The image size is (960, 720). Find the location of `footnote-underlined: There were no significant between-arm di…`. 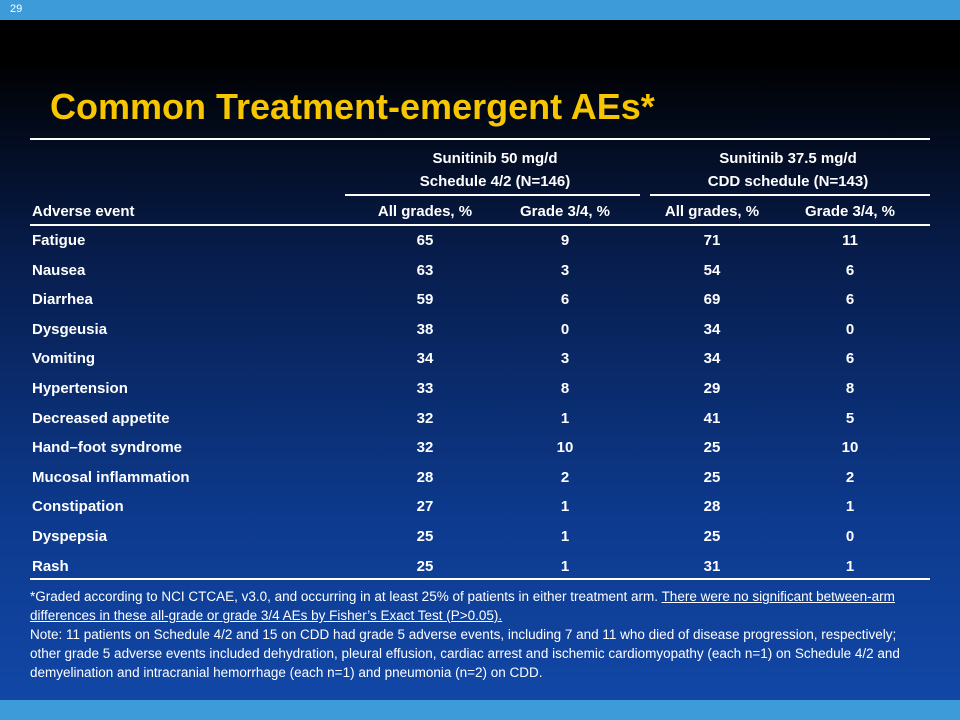

footnote-underlined: There were no significant between-arm di… is located at coordinates (462, 606).